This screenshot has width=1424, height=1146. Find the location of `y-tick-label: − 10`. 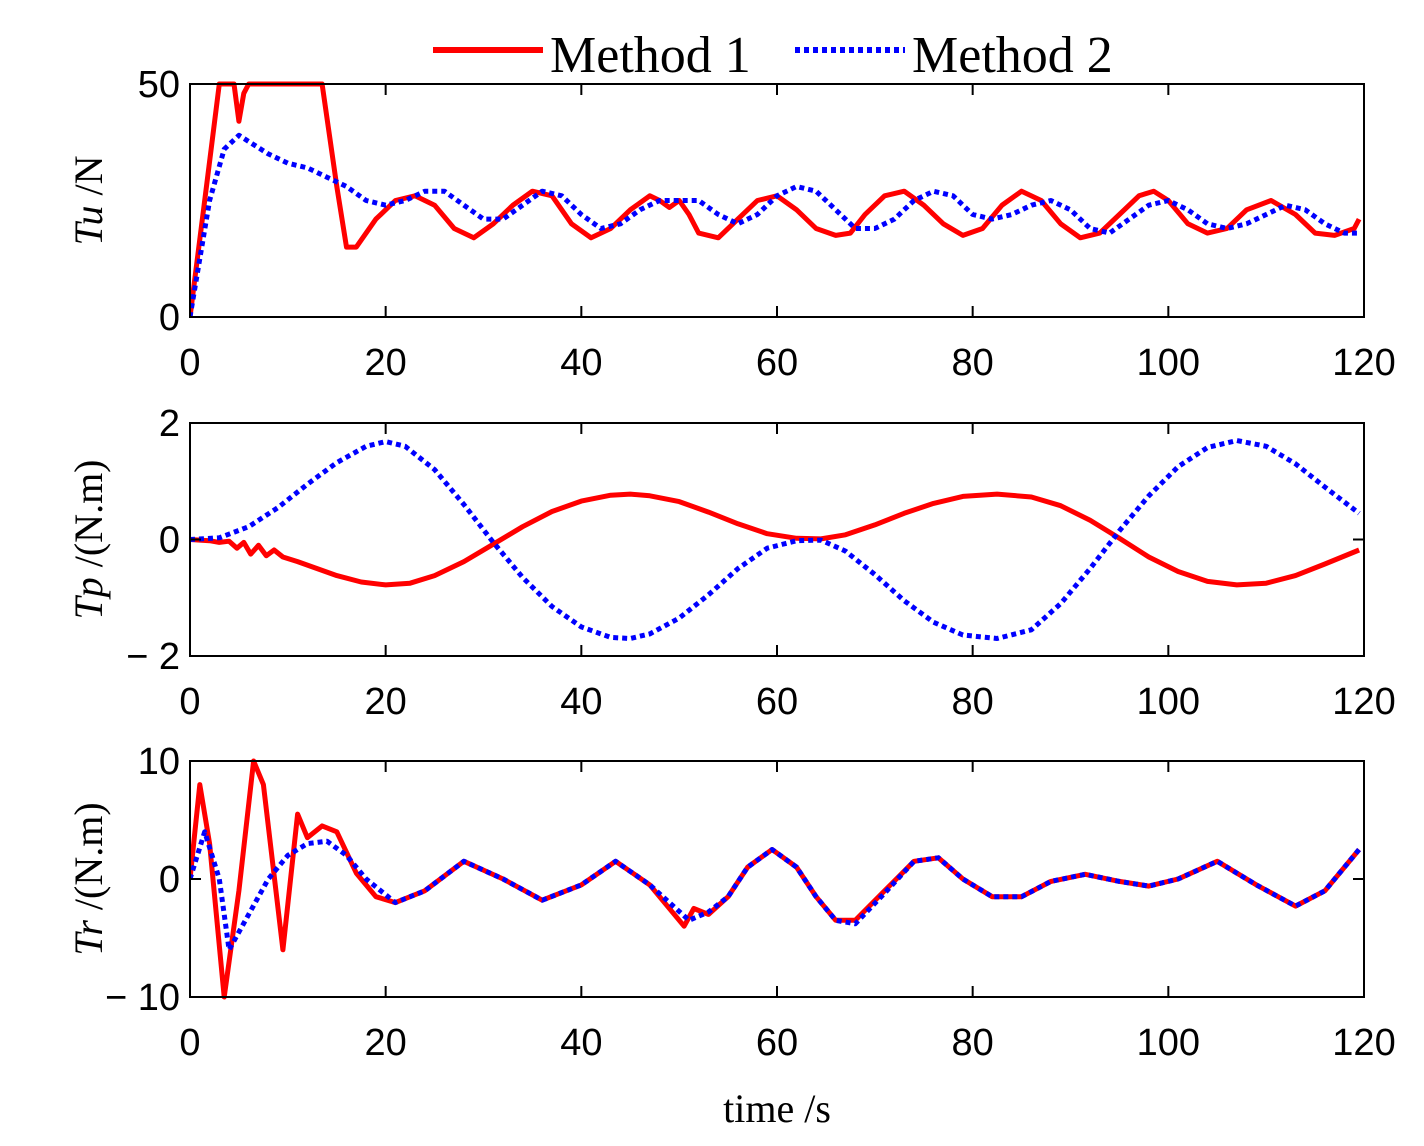

y-tick-label: − 10 is located at coordinates (142, 998).